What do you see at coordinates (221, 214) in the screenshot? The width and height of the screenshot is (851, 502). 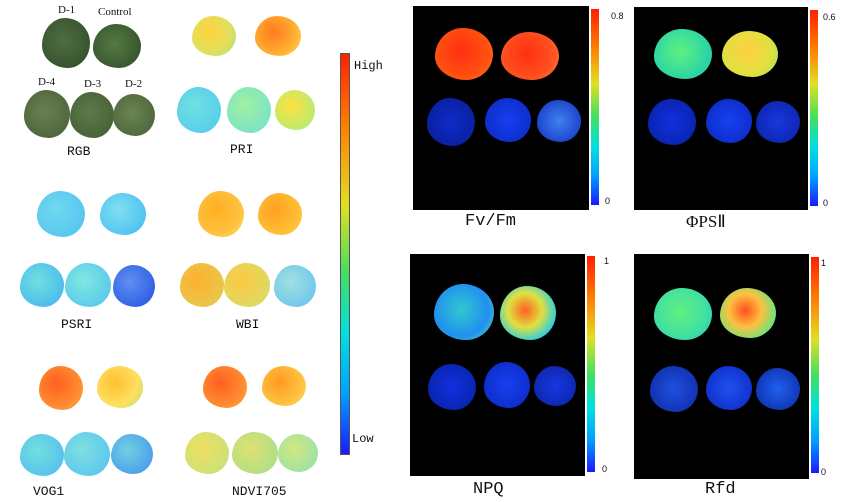 I see `wbi-leaf-d1` at bounding box center [221, 214].